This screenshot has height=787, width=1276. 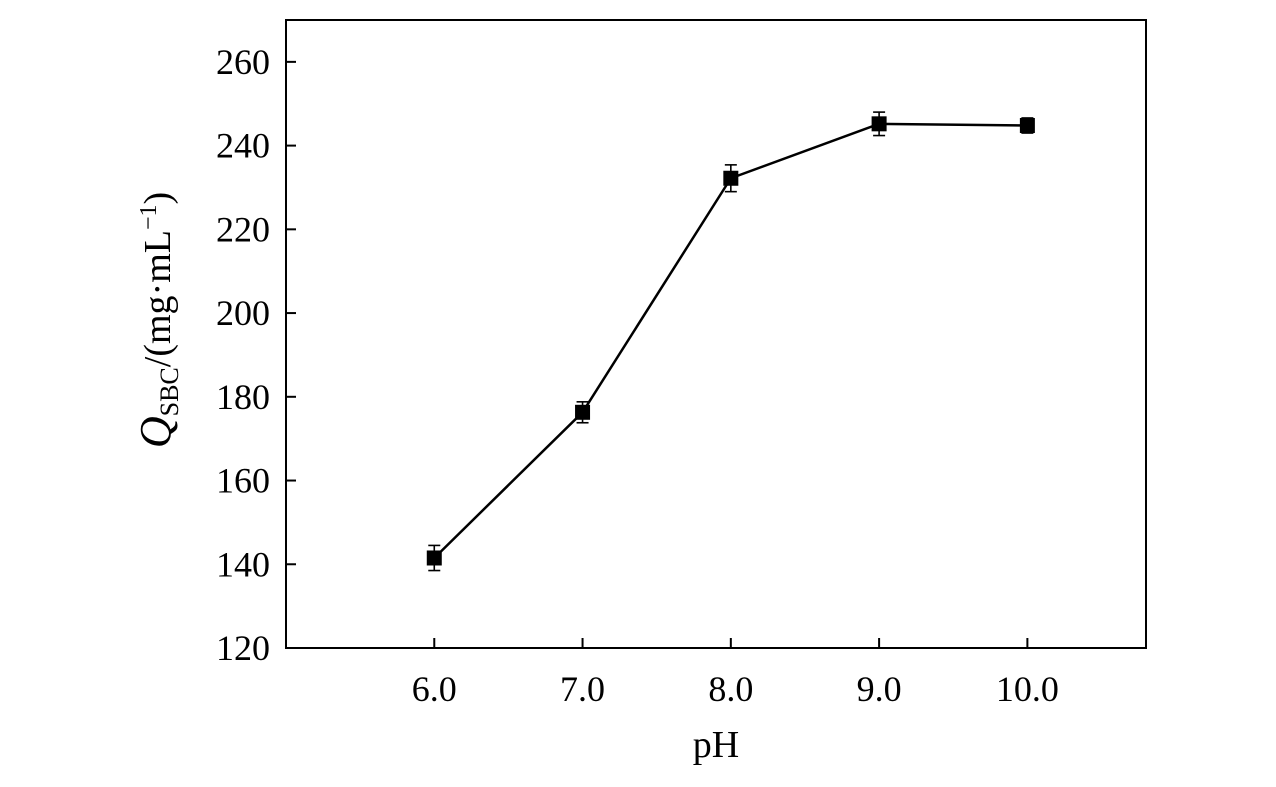 I want to click on y-tick-label: 200, so click(x=243, y=313).